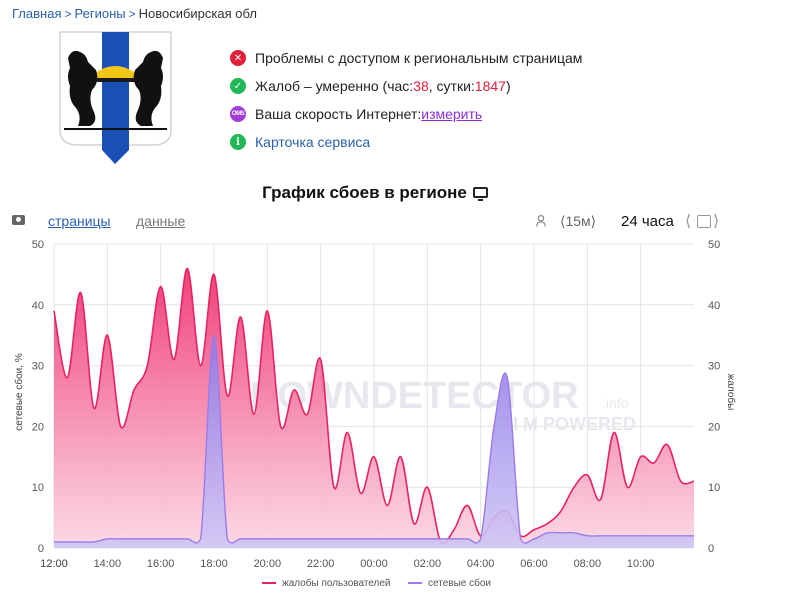 This screenshot has width=800, height=600. I want to click on y-axis-left: 0 10 20 30 40 50, so click(38, 397).